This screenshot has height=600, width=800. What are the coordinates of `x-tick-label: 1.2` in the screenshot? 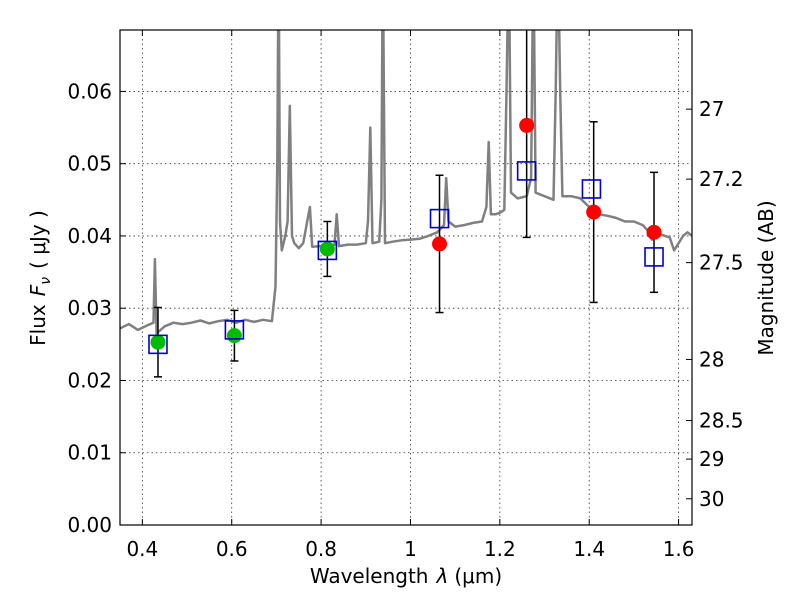 It's located at (500, 549).